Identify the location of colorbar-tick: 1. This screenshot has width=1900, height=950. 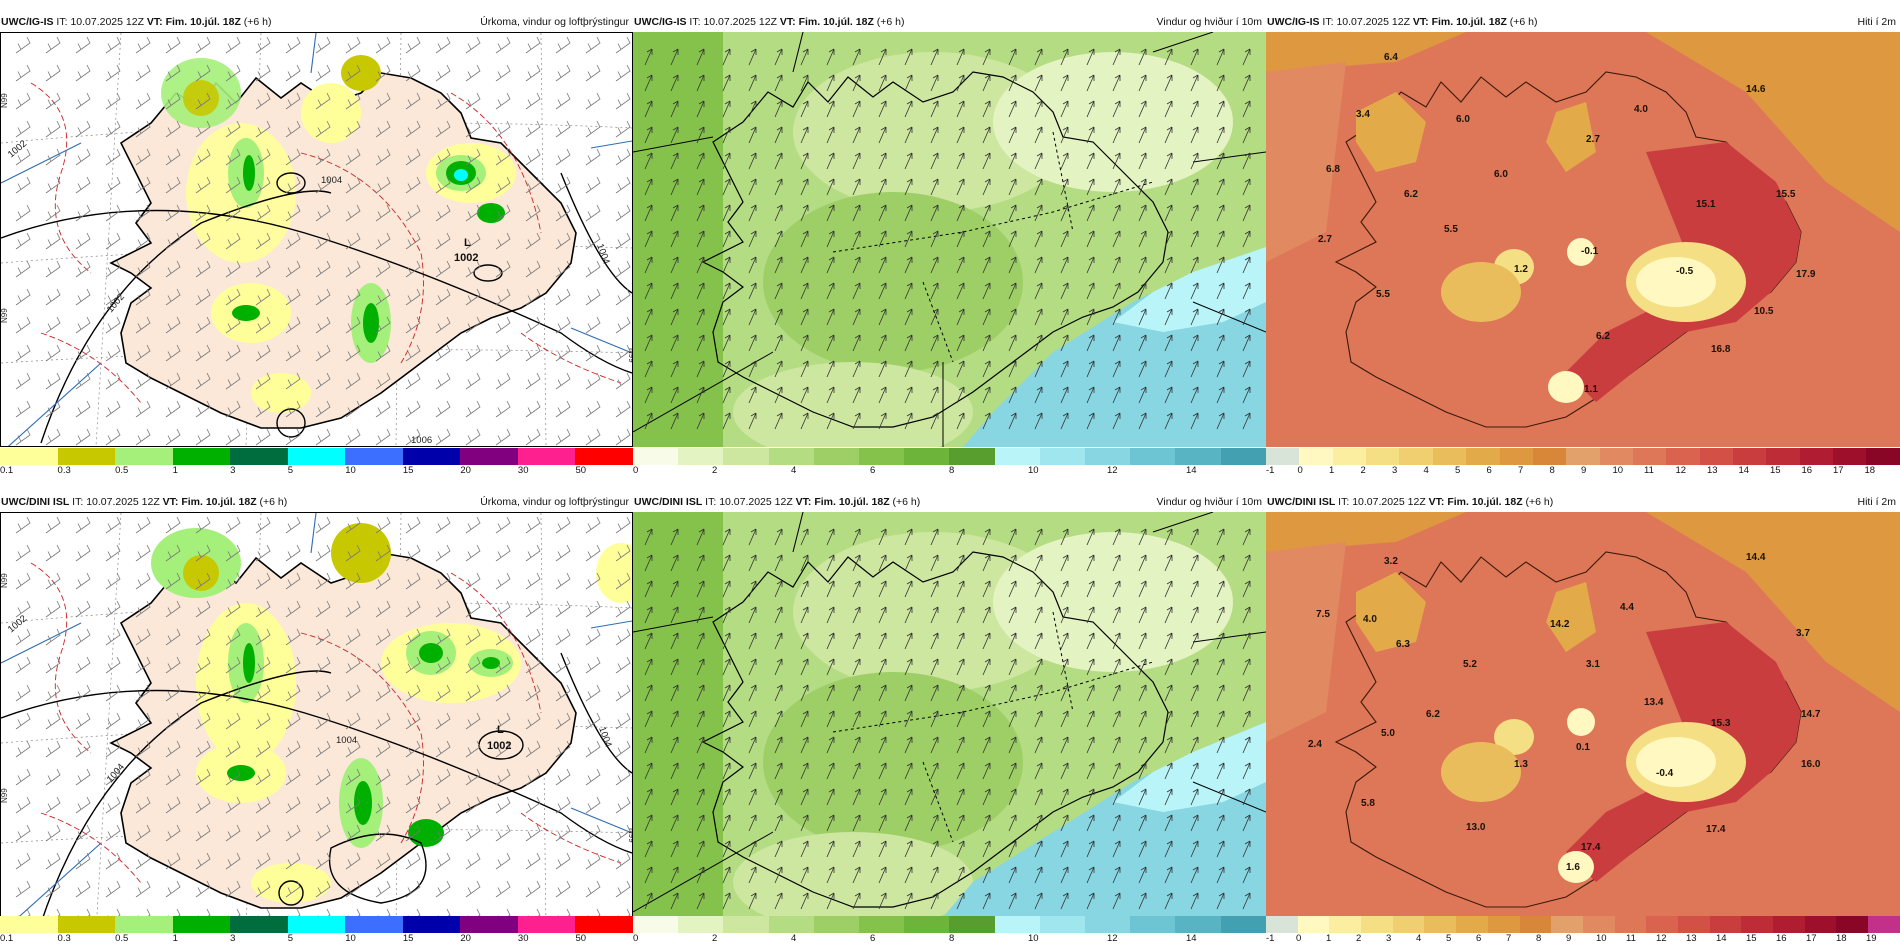
(1329, 938).